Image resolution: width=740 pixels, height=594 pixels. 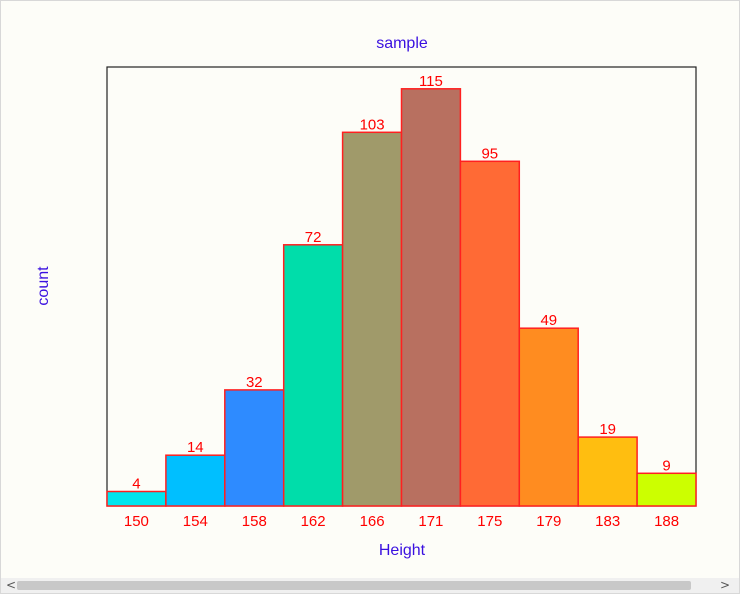 I want to click on bar-value-label: 9, so click(x=666, y=465).